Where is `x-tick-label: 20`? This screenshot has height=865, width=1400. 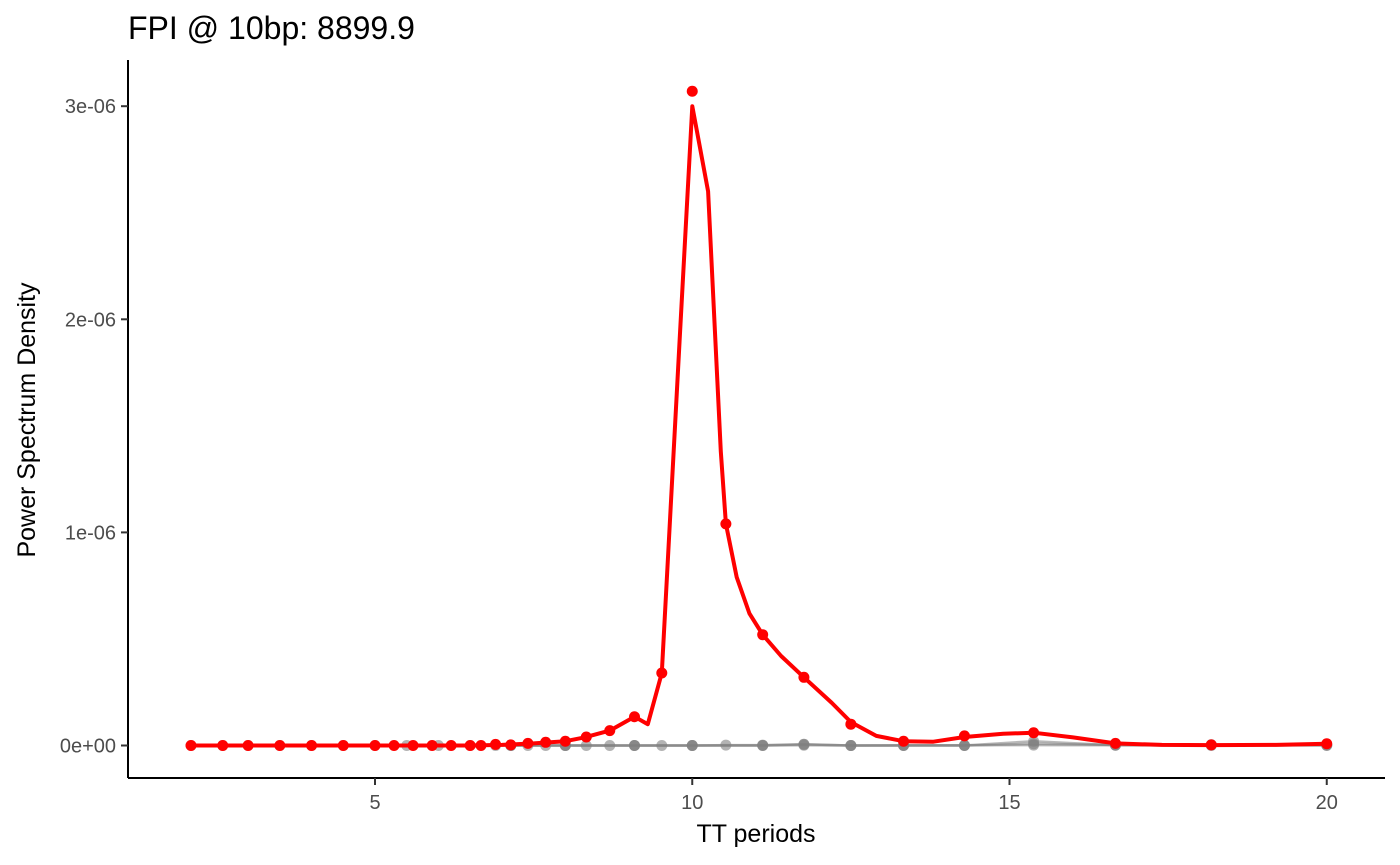 x-tick-label: 20 is located at coordinates (1327, 803).